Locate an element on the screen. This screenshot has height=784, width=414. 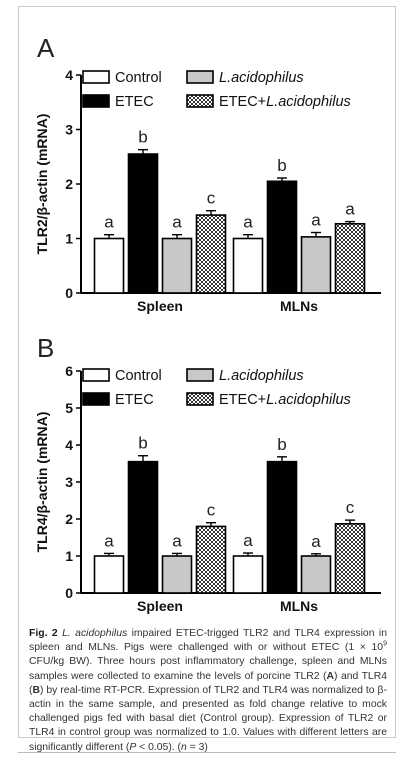
caption-title-italic: L. acidophilus is located at coordinates (95, 633).